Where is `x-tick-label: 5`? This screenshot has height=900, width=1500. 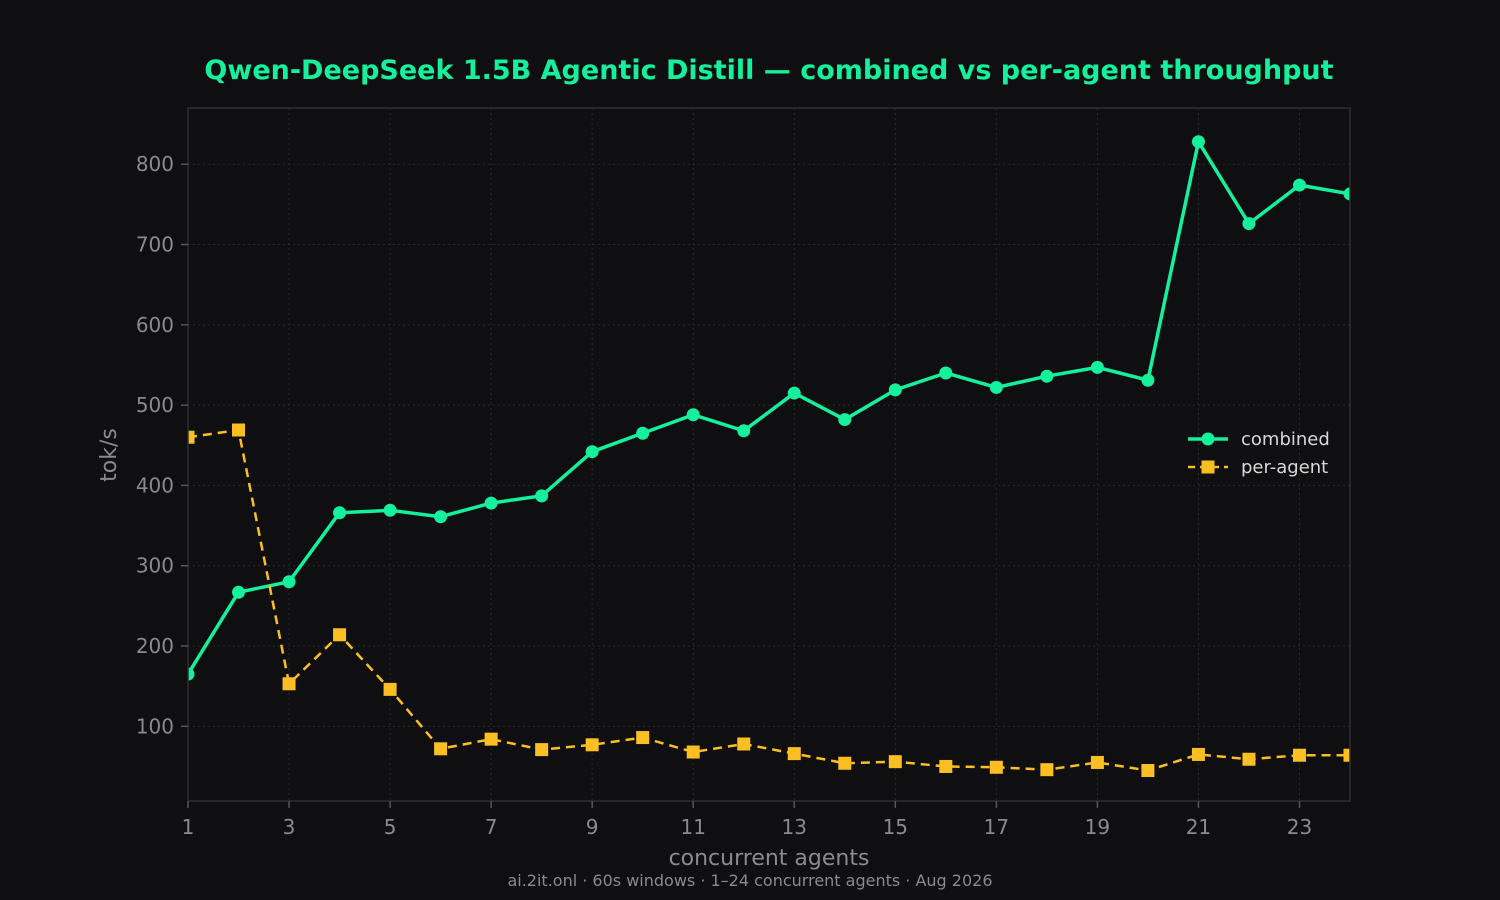
x-tick-label: 5 is located at coordinates (390, 827).